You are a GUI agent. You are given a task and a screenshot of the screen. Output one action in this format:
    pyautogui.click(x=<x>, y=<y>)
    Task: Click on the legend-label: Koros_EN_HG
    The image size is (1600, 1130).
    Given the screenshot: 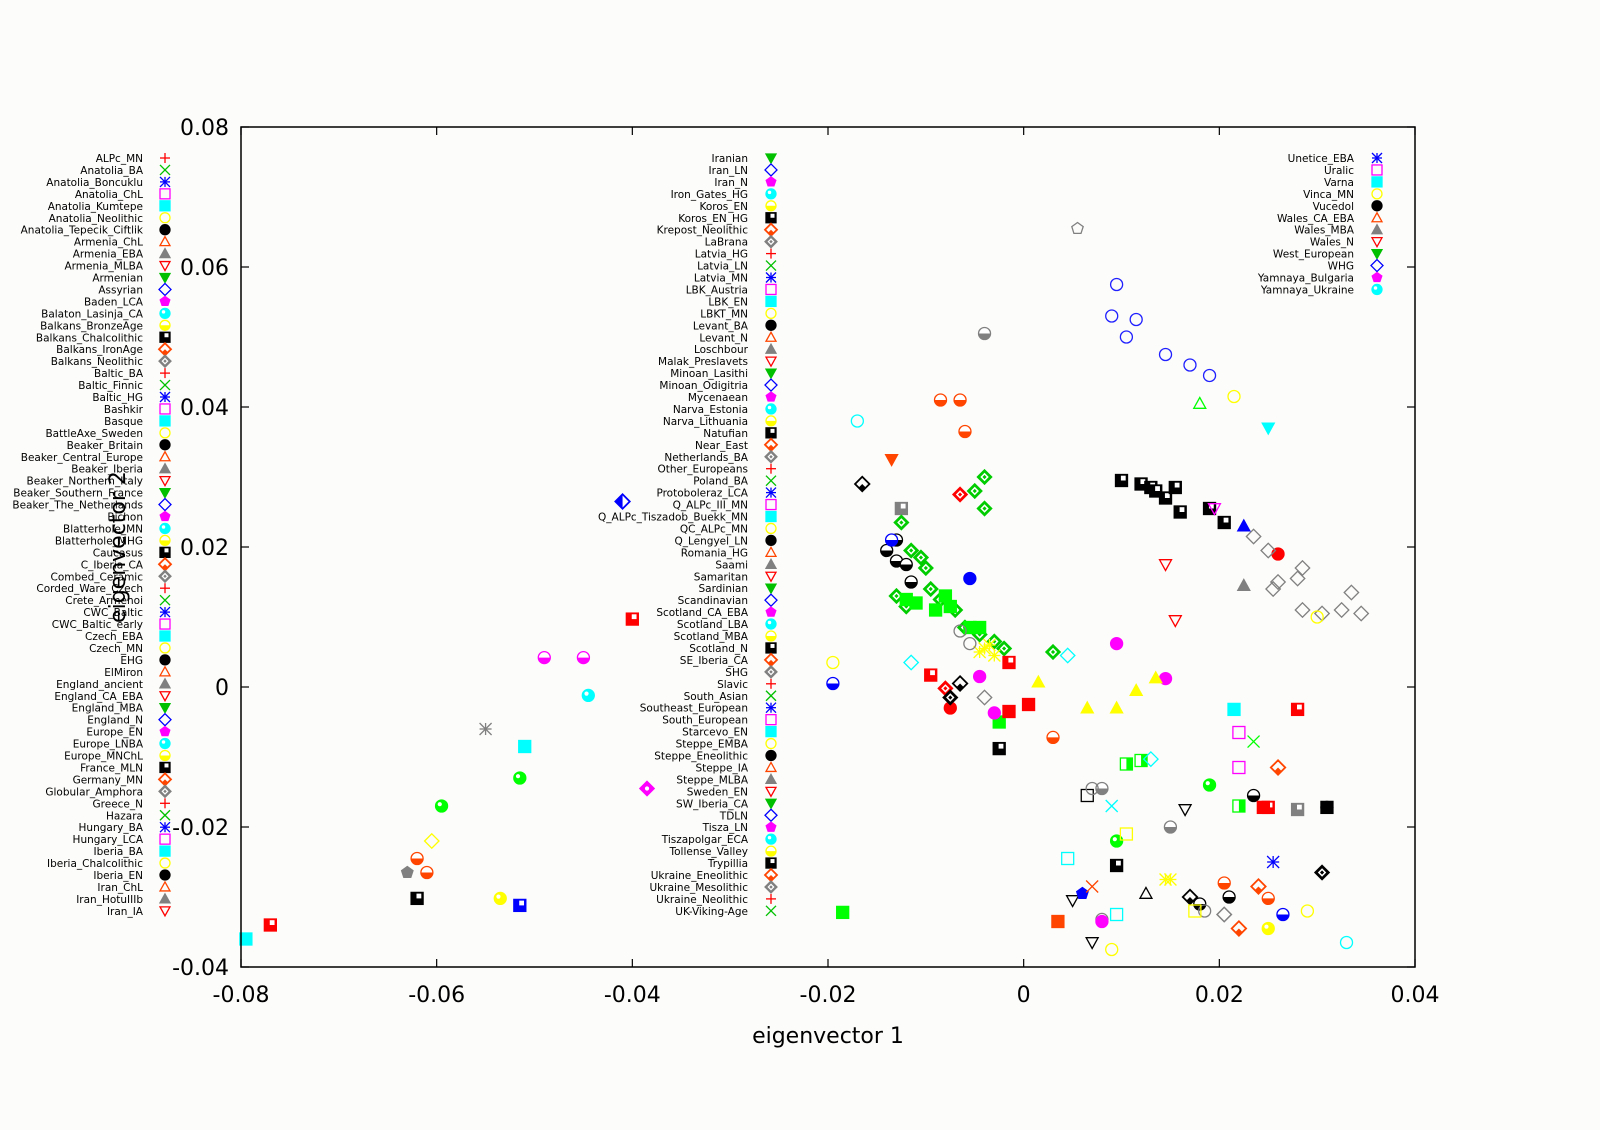 What is the action you would take?
    pyautogui.click(x=713, y=219)
    